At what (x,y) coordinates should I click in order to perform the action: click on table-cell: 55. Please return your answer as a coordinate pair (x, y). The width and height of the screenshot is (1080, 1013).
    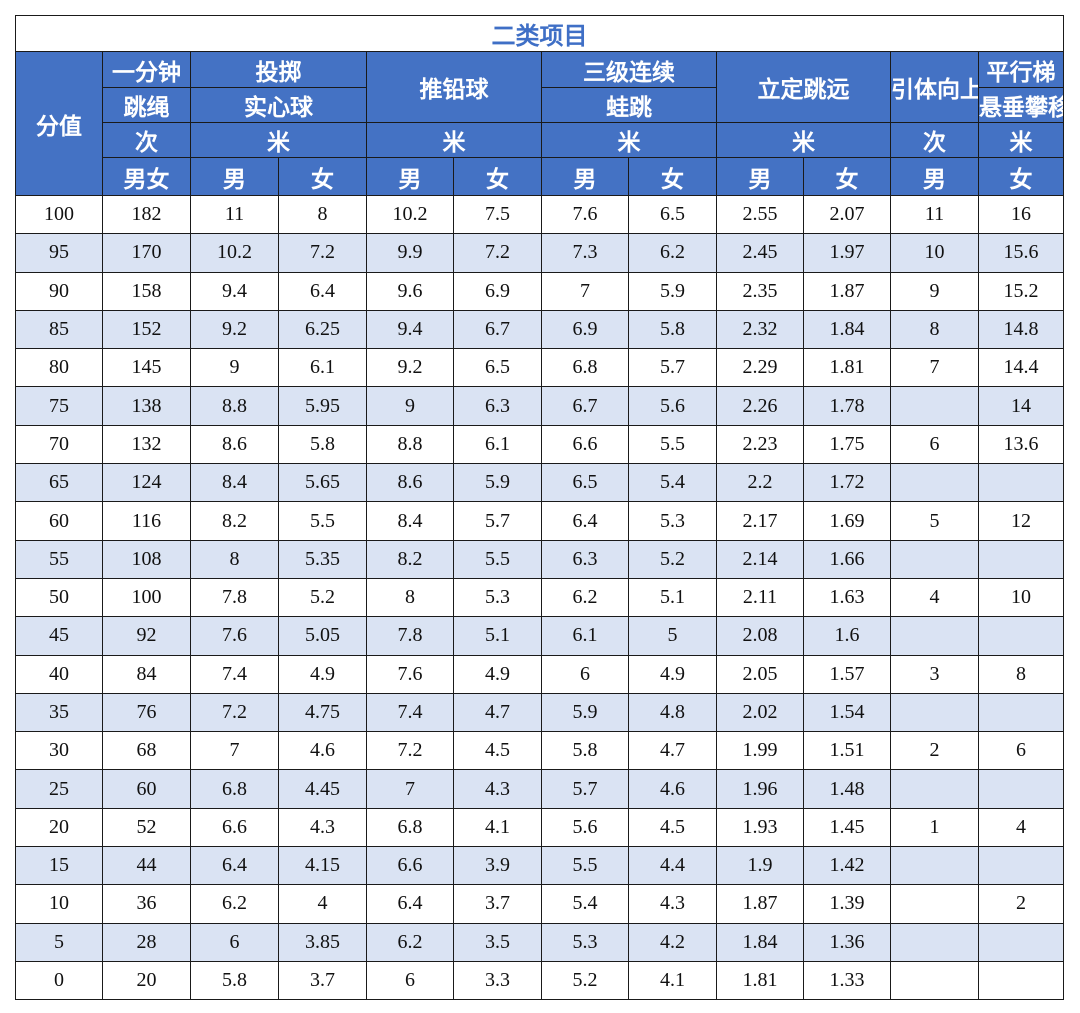
    Looking at the image, I should click on (59, 559).